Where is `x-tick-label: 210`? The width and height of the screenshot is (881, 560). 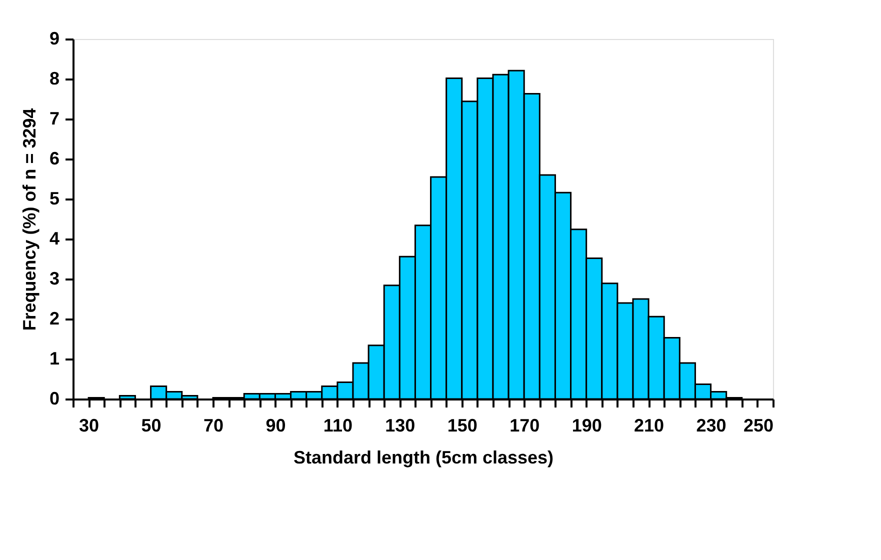
x-tick-label: 210 is located at coordinates (649, 426).